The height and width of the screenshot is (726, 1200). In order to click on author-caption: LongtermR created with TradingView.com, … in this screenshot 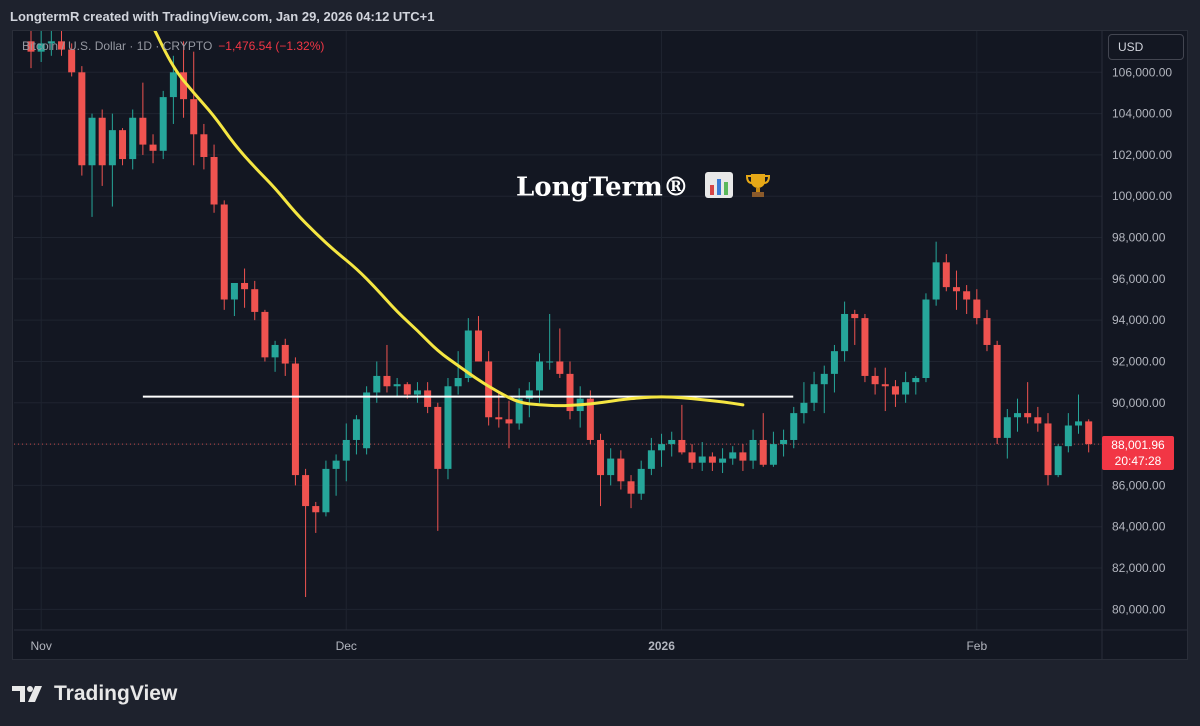, I will do `click(222, 16)`.